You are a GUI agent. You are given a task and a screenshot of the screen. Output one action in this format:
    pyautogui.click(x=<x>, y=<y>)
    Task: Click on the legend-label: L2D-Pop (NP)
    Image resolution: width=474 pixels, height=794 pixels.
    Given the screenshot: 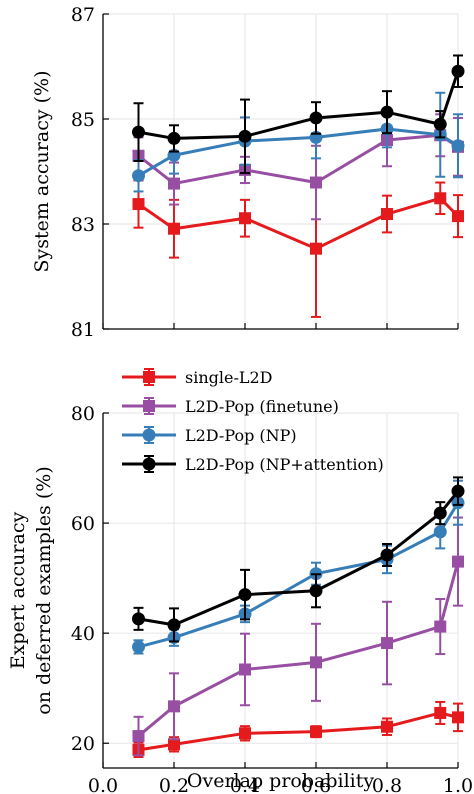 What is the action you would take?
    pyautogui.click(x=241, y=435)
    